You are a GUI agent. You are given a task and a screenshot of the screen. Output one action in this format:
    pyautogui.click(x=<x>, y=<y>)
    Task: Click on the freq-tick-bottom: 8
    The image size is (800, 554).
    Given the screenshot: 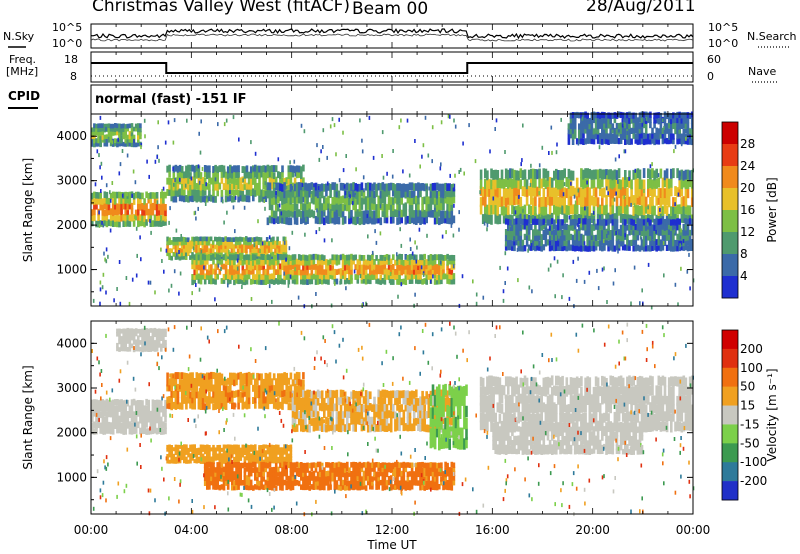 What is the action you would take?
    pyautogui.click(x=73, y=76)
    